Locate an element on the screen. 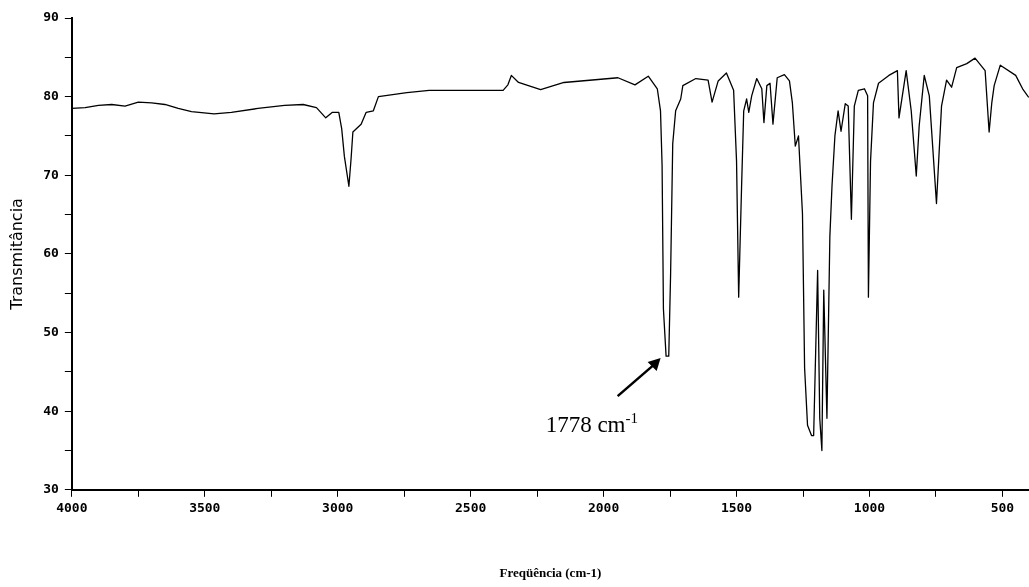  x-tick-label: 4000 is located at coordinates (72, 507).